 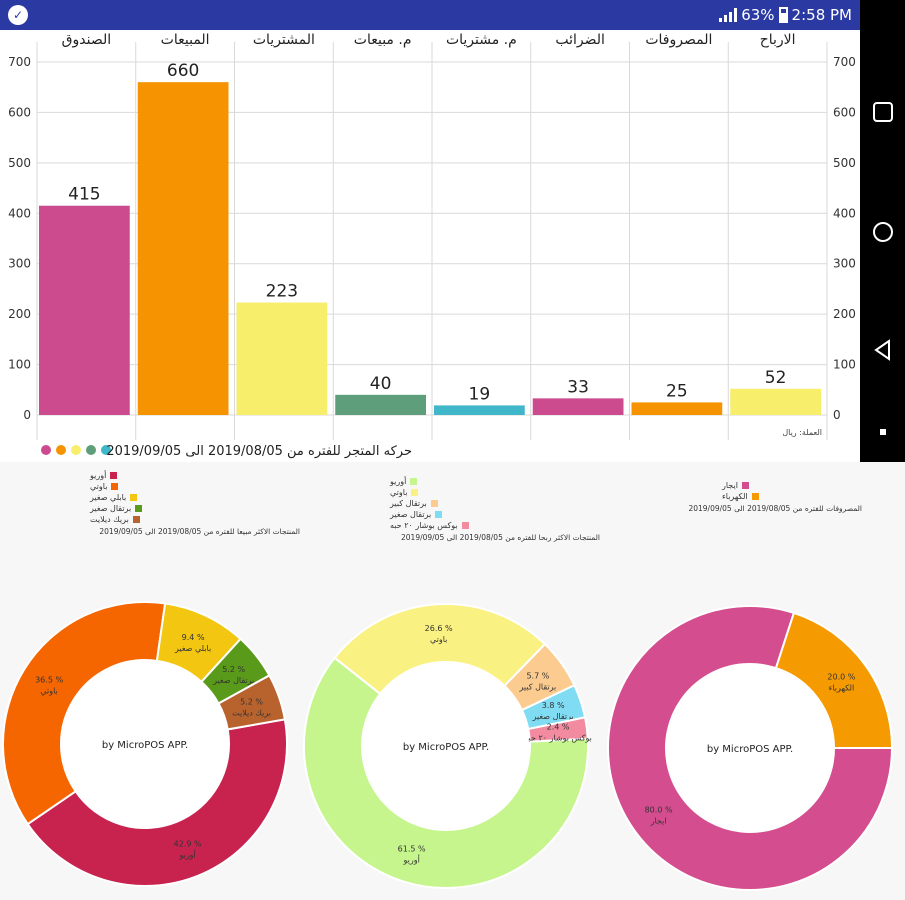 I want to click on y-tick-right: 600, so click(x=844, y=112).